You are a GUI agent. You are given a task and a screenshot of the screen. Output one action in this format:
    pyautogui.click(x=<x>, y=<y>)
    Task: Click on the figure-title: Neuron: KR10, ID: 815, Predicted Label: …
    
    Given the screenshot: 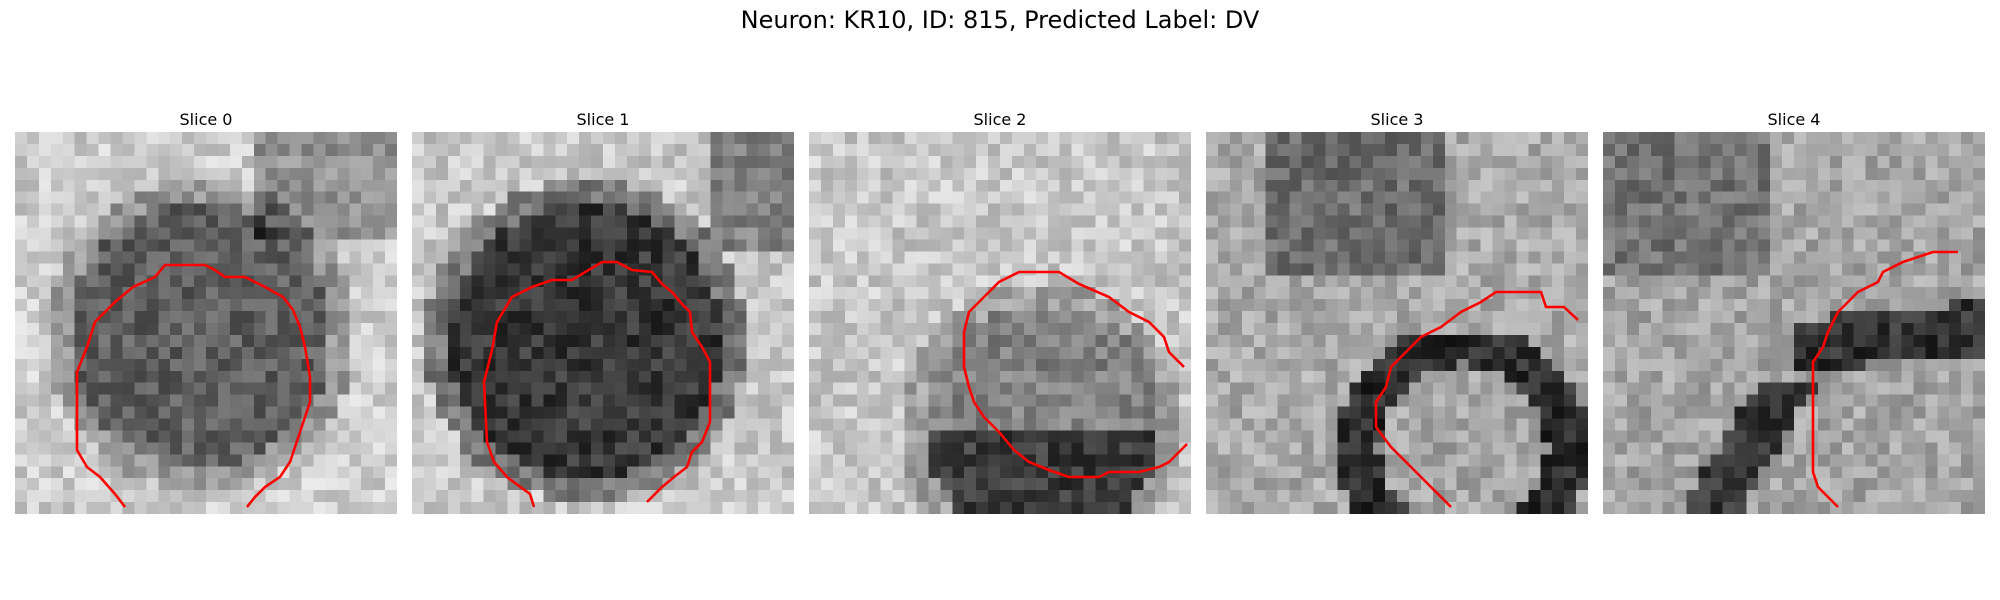 What is the action you would take?
    pyautogui.click(x=1000, y=20)
    